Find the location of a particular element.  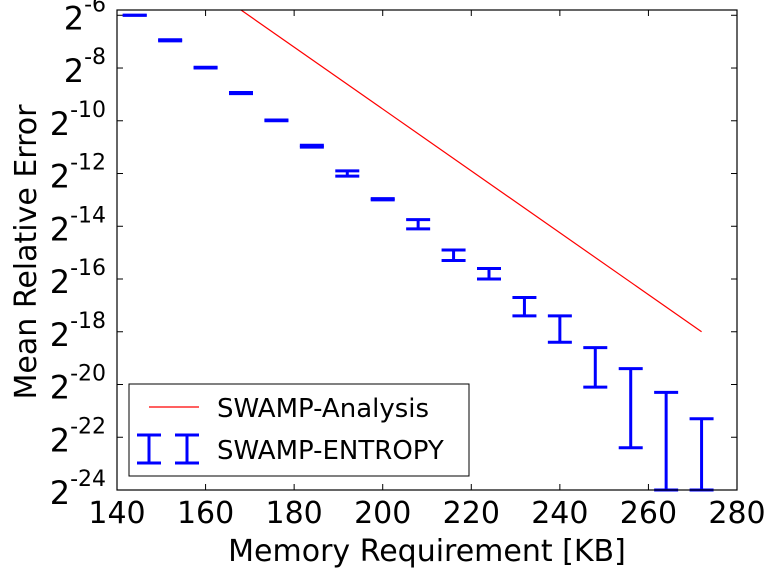

y-tick-label: 2-22 is located at coordinates (78, 436).